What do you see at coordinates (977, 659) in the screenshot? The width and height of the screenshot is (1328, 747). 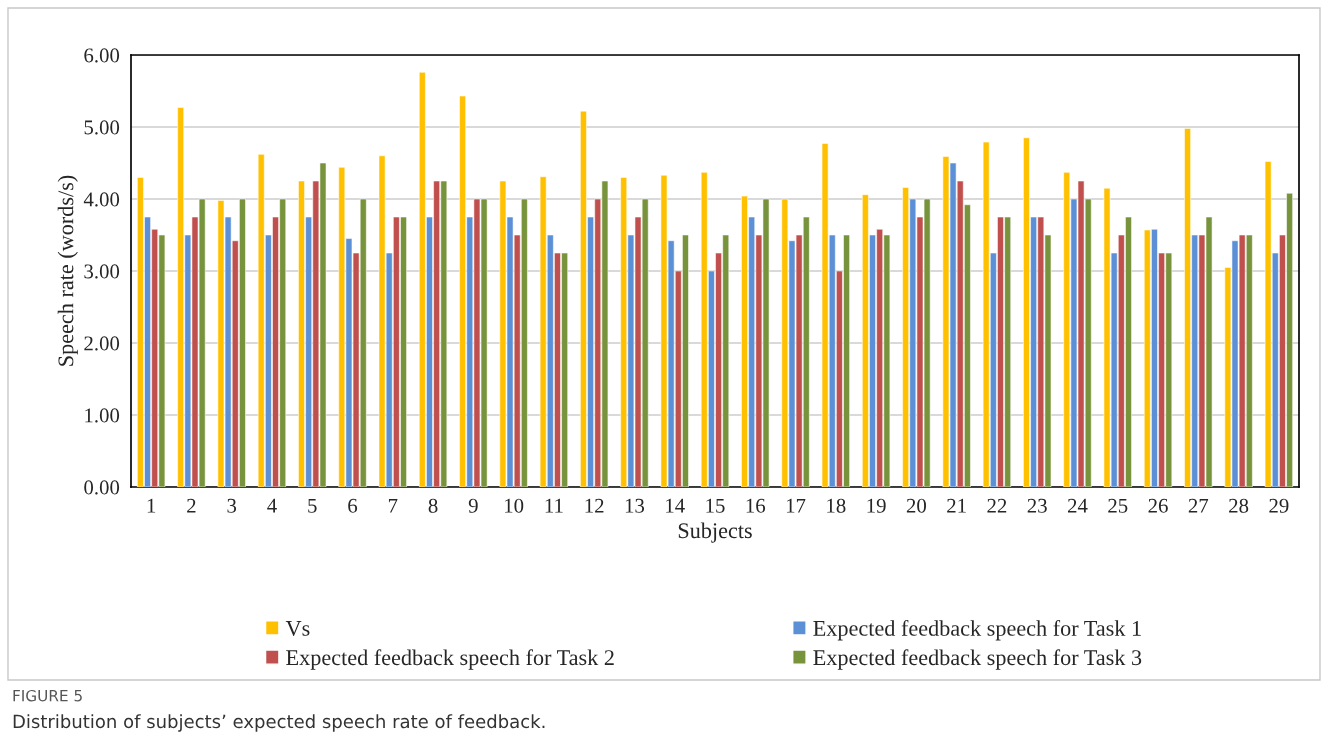 I see `legend-label: Expected feedback speech for Task 3` at bounding box center [977, 659].